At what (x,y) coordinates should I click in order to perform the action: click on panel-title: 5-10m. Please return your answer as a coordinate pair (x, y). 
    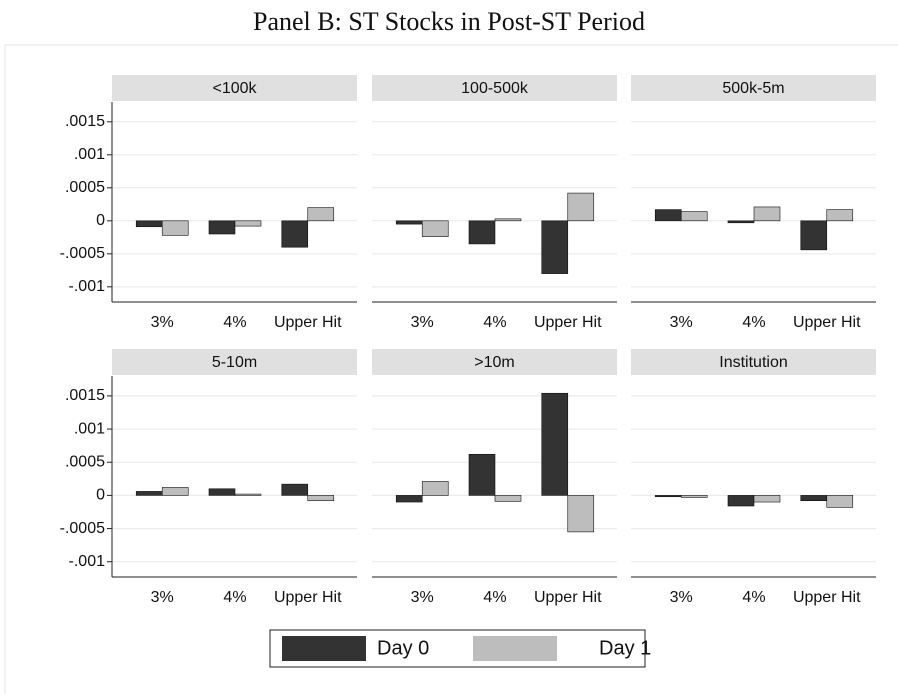
    Looking at the image, I should click on (234, 362).